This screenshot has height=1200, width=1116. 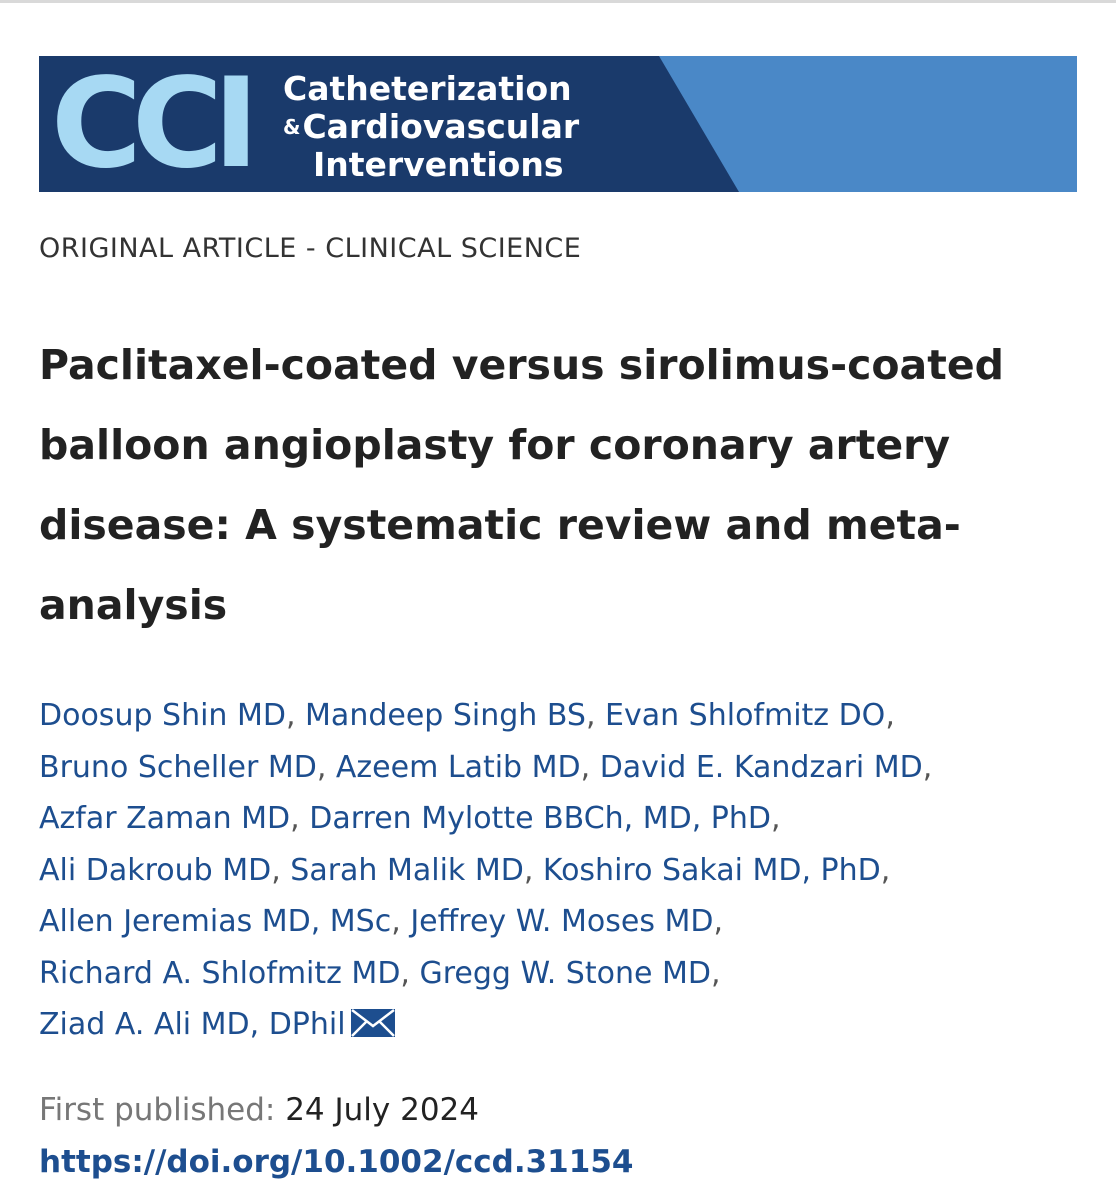 I want to click on author-link: Azeem Latib MD, so click(x=458, y=767).